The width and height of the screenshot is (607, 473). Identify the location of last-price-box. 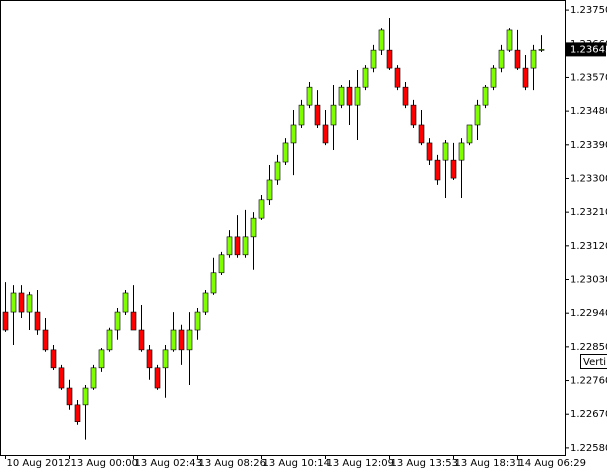
(586, 49).